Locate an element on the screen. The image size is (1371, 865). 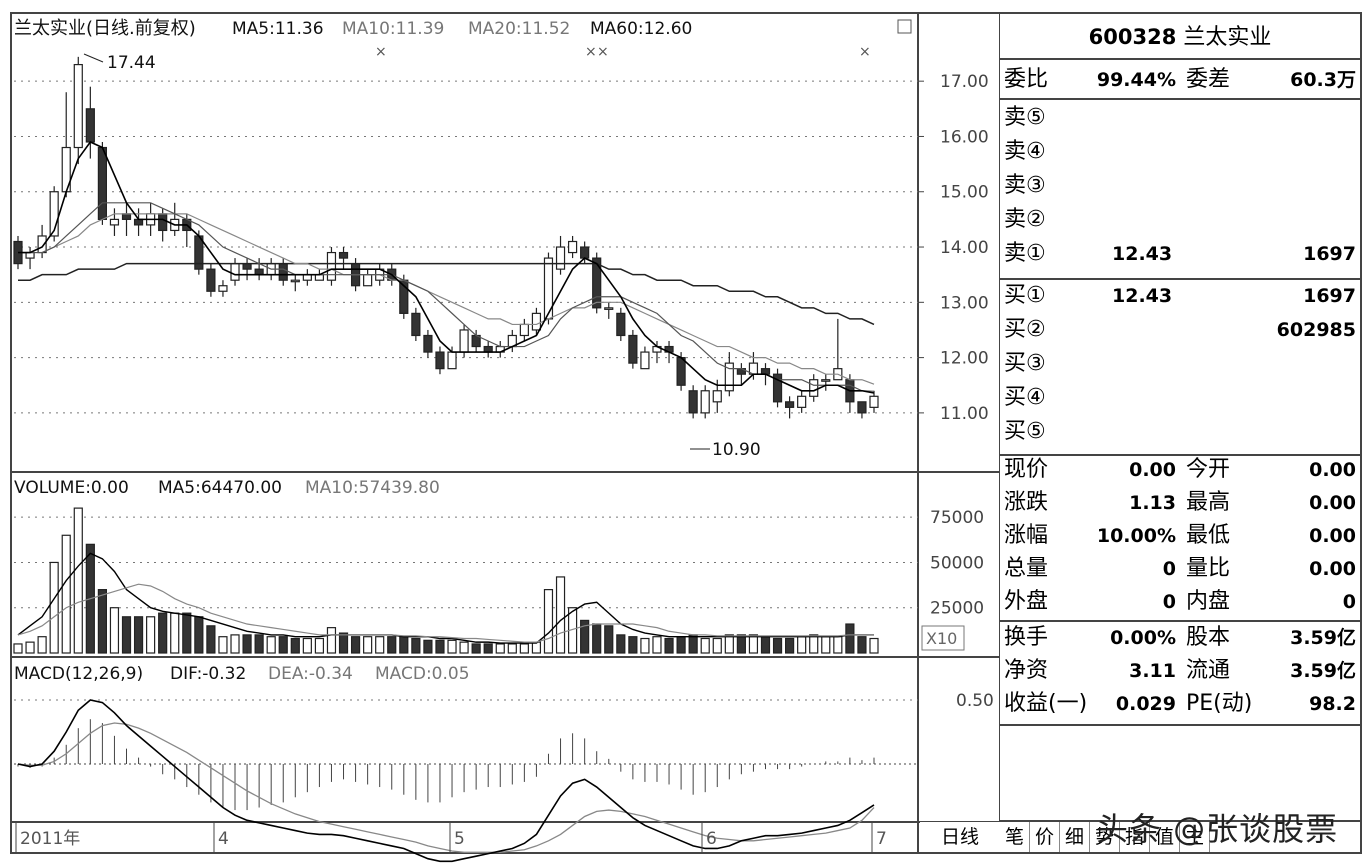
price-tick-label: 13.00 is located at coordinates (964, 303).